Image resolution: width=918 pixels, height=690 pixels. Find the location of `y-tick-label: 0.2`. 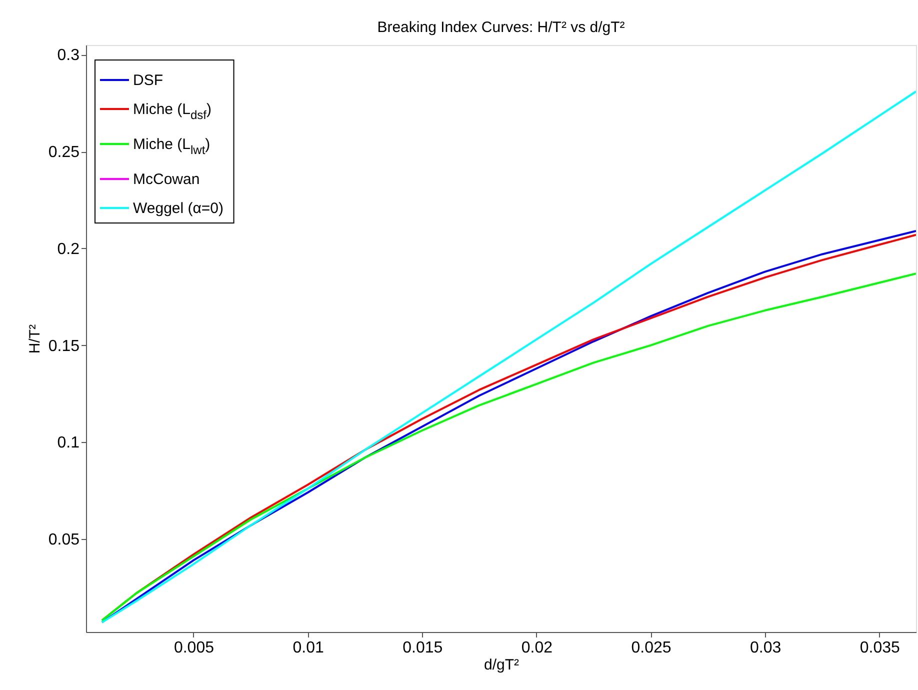

y-tick-label: 0.2 is located at coordinates (68, 249).